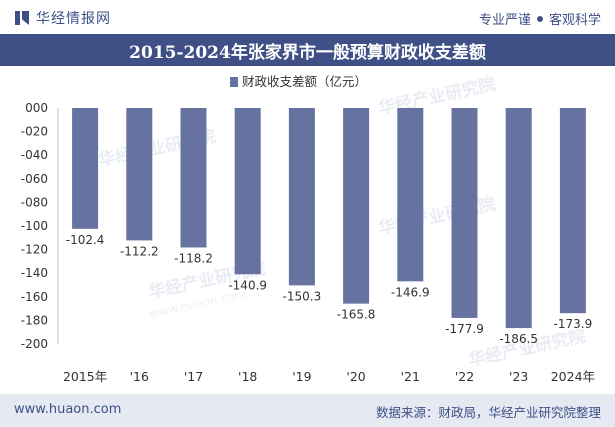  What do you see at coordinates (518, 339) in the screenshot?
I see `data-label: -186.5` at bounding box center [518, 339].